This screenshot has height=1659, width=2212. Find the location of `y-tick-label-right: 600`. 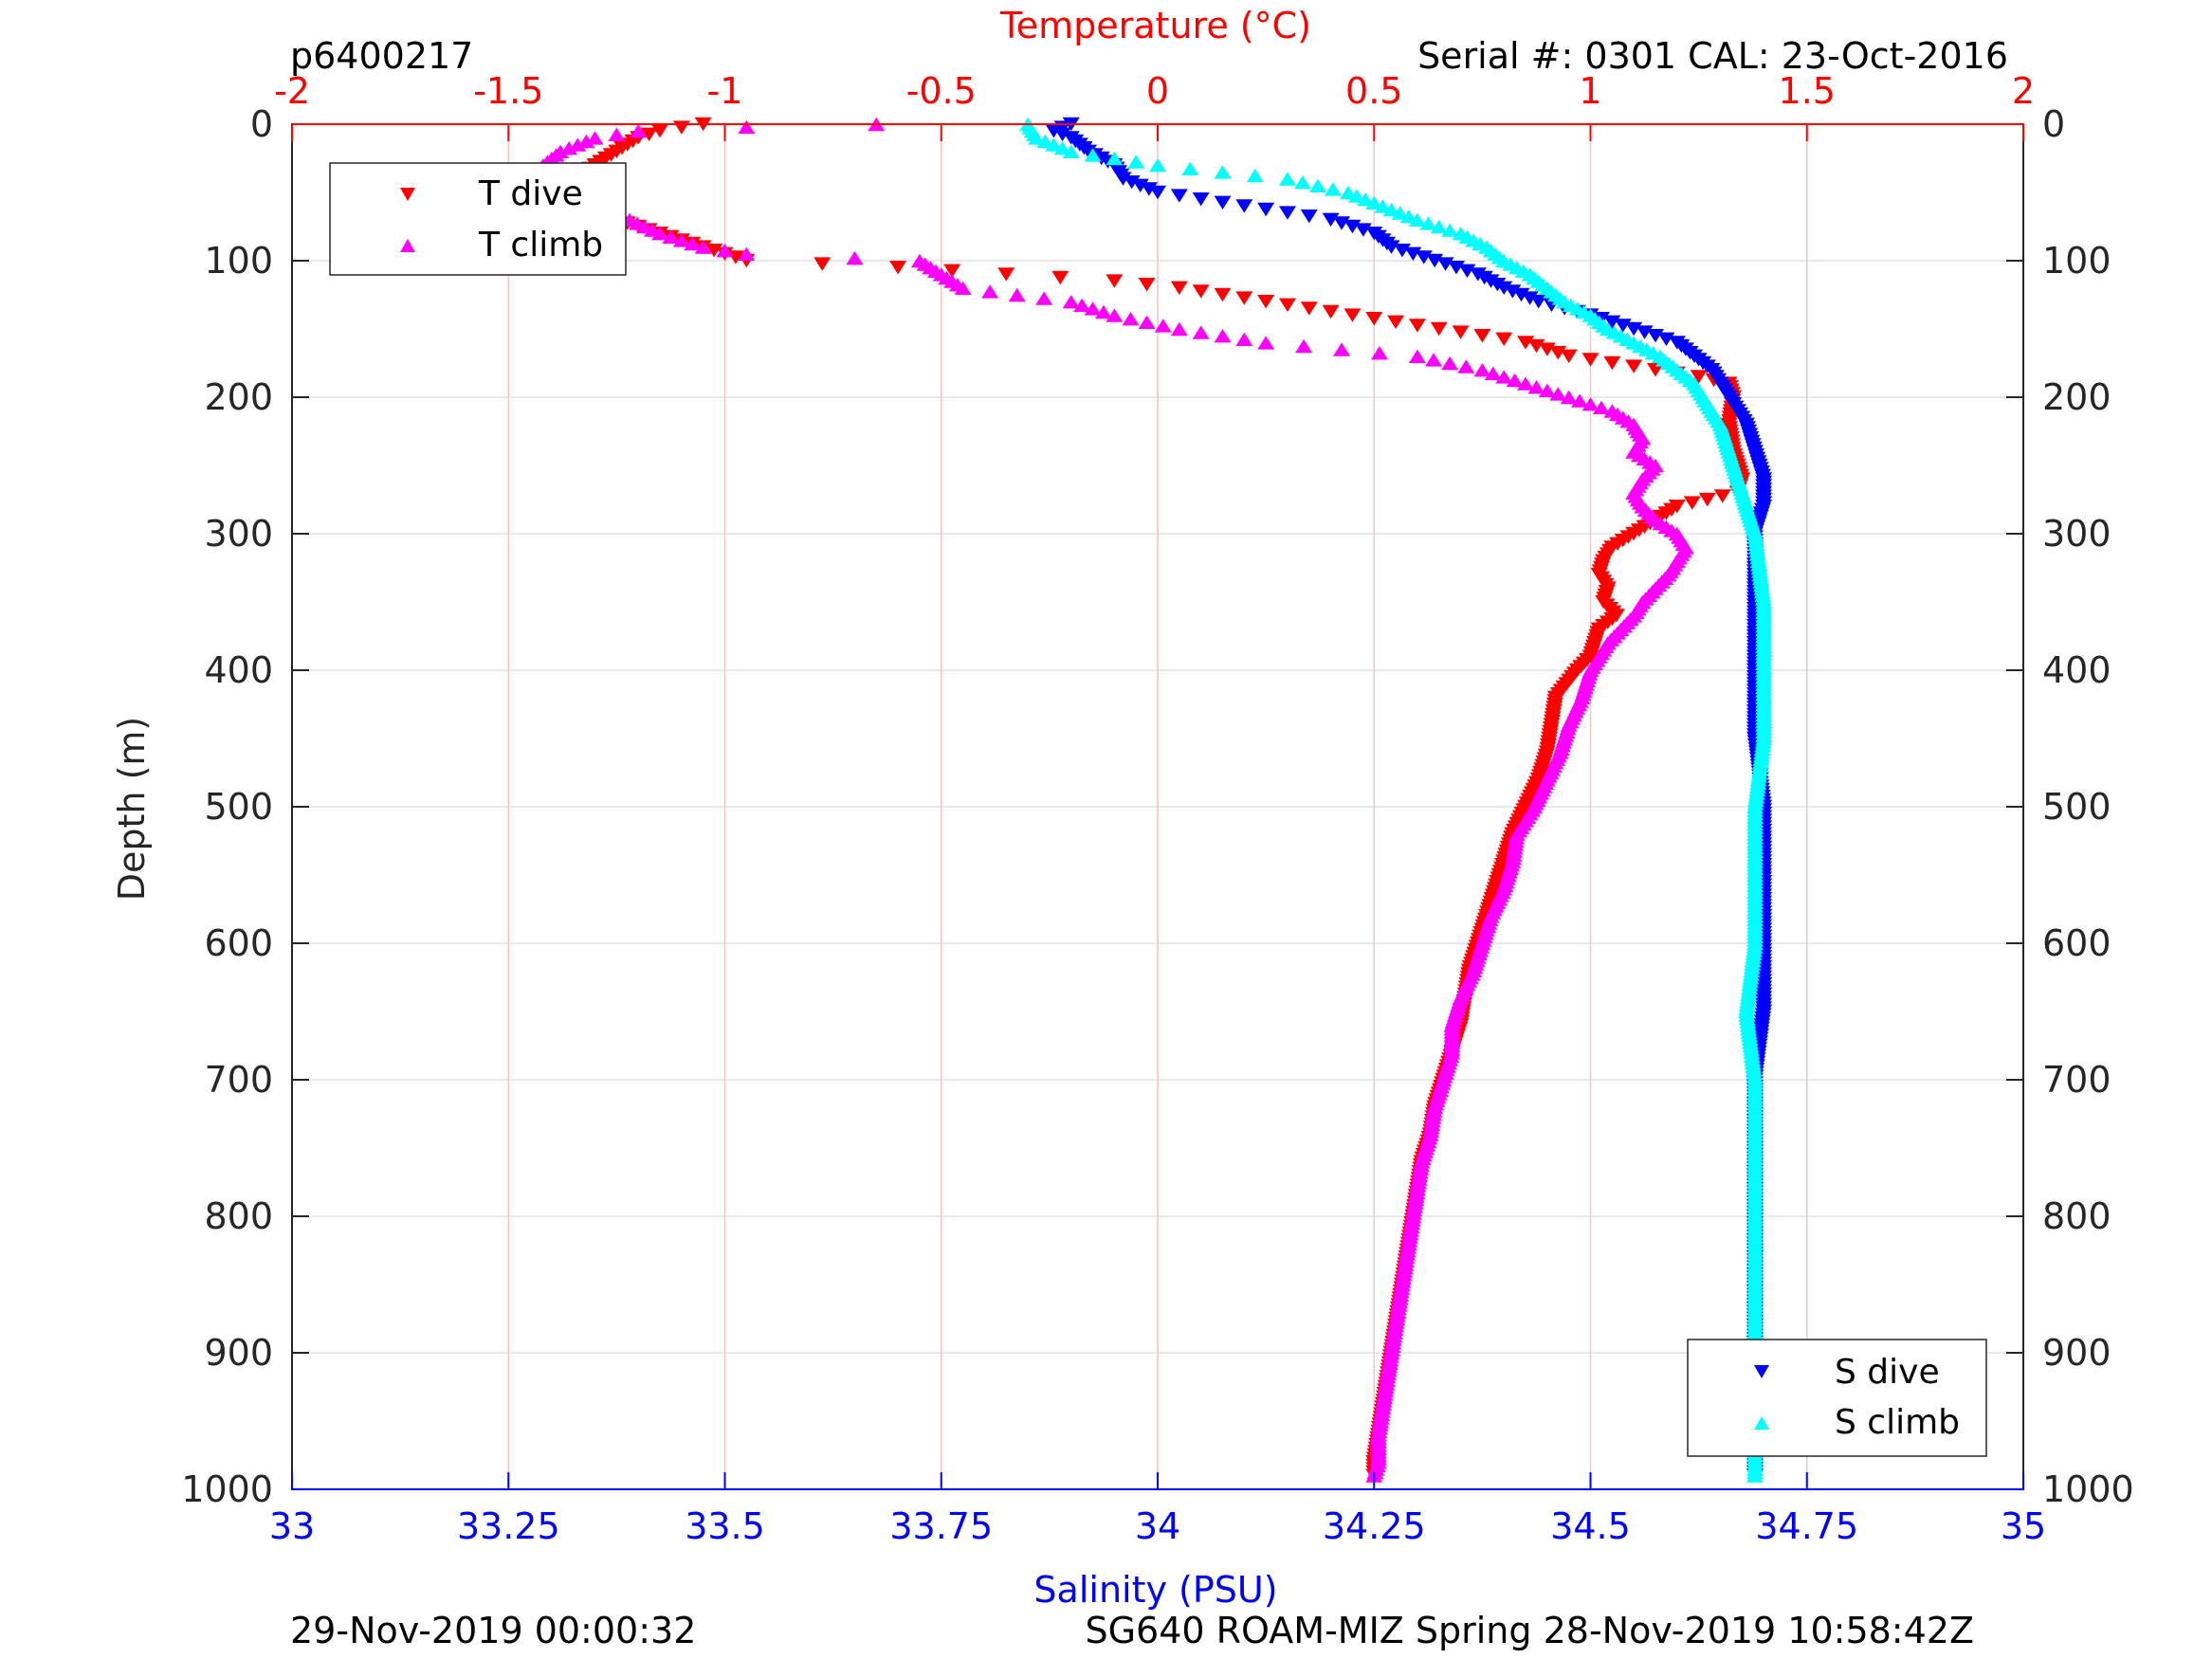

y-tick-label-right: 600 is located at coordinates (2076, 943).